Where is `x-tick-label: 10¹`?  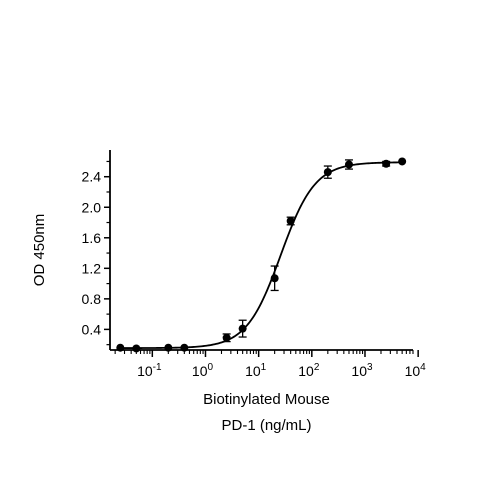
x-tick-label: 10¹ is located at coordinates (256, 370).